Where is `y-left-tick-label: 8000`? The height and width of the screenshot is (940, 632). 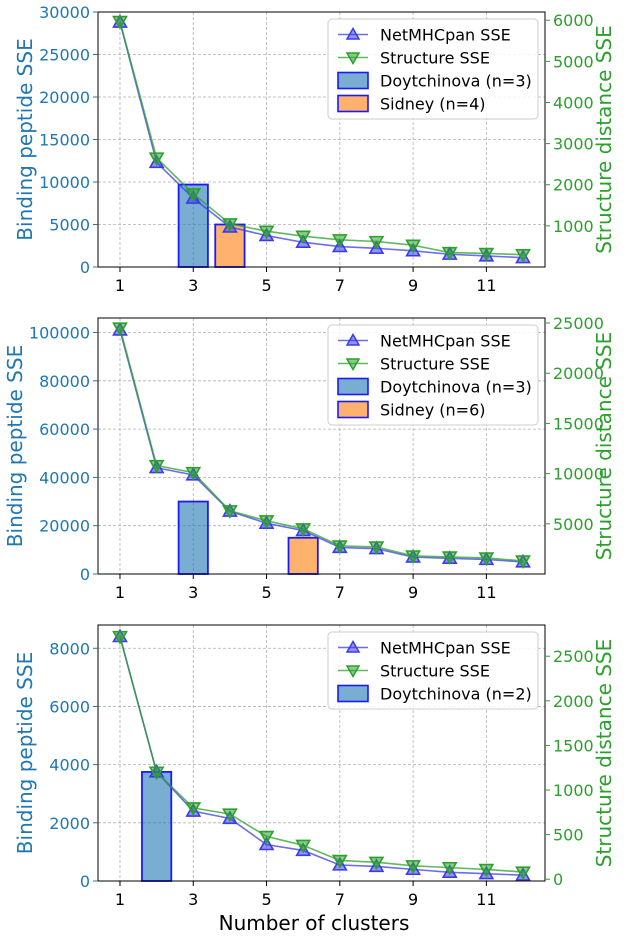
y-left-tick-label: 8000 is located at coordinates (69, 648).